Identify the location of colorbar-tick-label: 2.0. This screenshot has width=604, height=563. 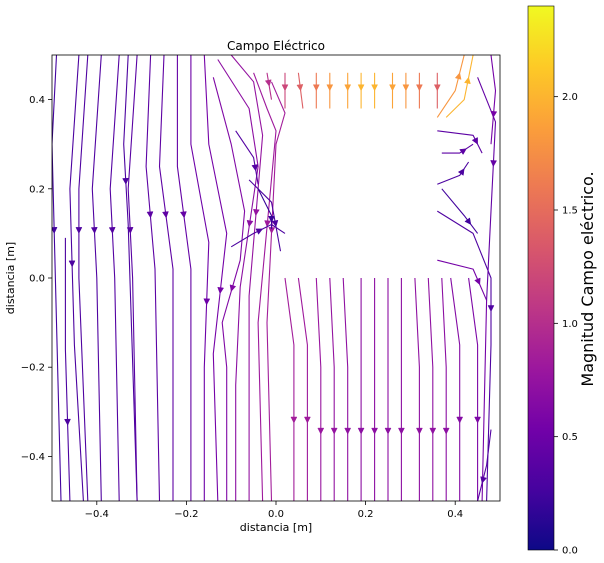
(570, 97).